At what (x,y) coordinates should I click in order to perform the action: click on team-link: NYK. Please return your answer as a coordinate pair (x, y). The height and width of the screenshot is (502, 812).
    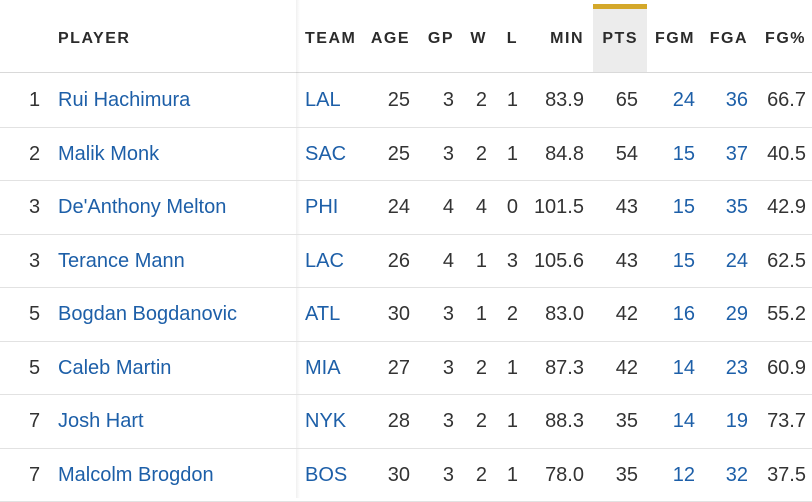
    Looking at the image, I should click on (325, 421).